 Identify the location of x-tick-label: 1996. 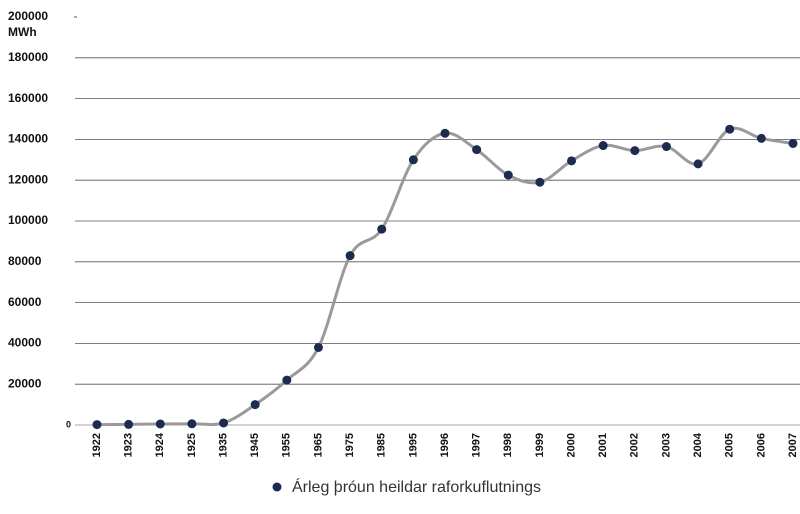
(445, 445).